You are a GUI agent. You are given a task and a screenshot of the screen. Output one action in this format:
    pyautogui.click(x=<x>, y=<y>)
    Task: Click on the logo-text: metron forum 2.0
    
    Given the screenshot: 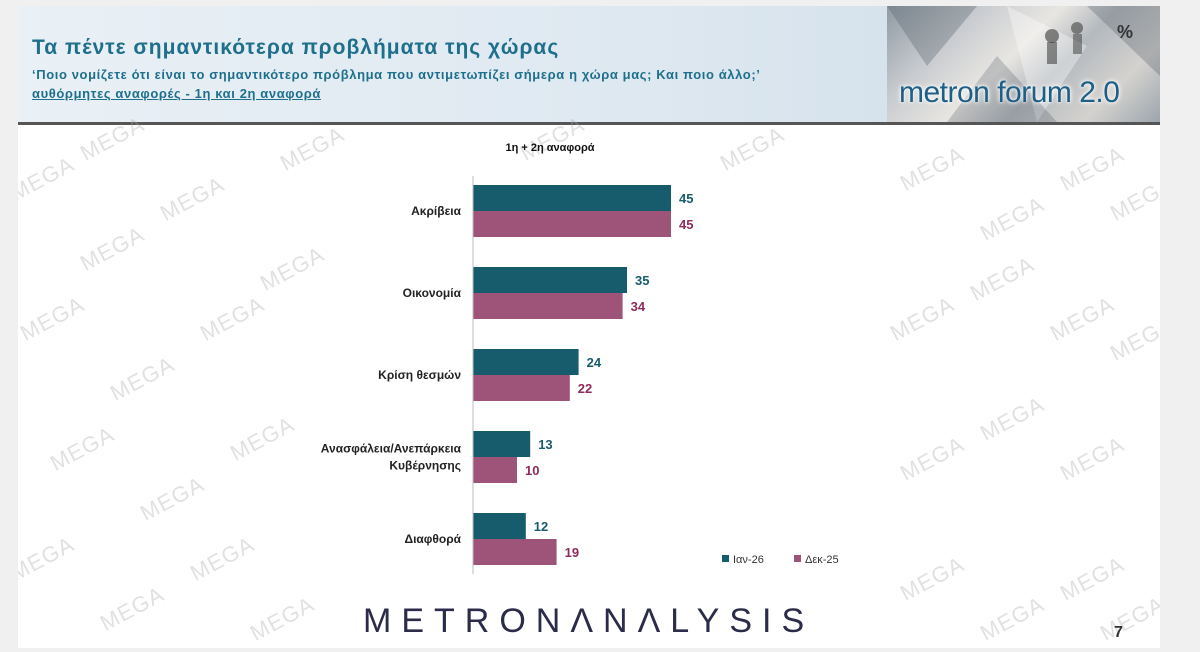 What is the action you would take?
    pyautogui.click(x=1009, y=92)
    